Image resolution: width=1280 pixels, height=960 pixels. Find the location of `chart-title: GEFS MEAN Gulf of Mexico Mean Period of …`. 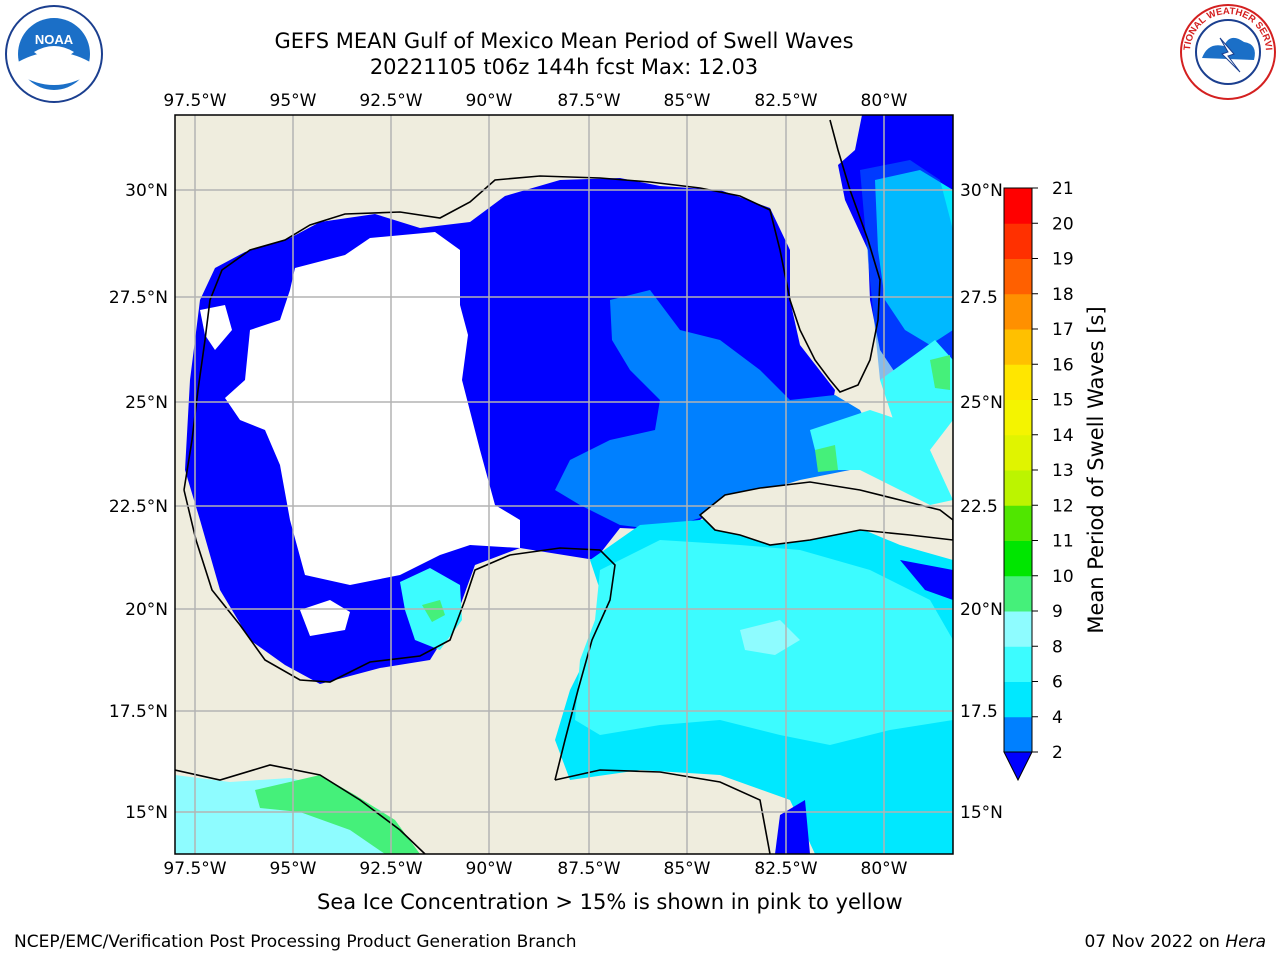

chart-title: GEFS MEAN Gulf of Mexico Mean Period of … is located at coordinates (564, 41).